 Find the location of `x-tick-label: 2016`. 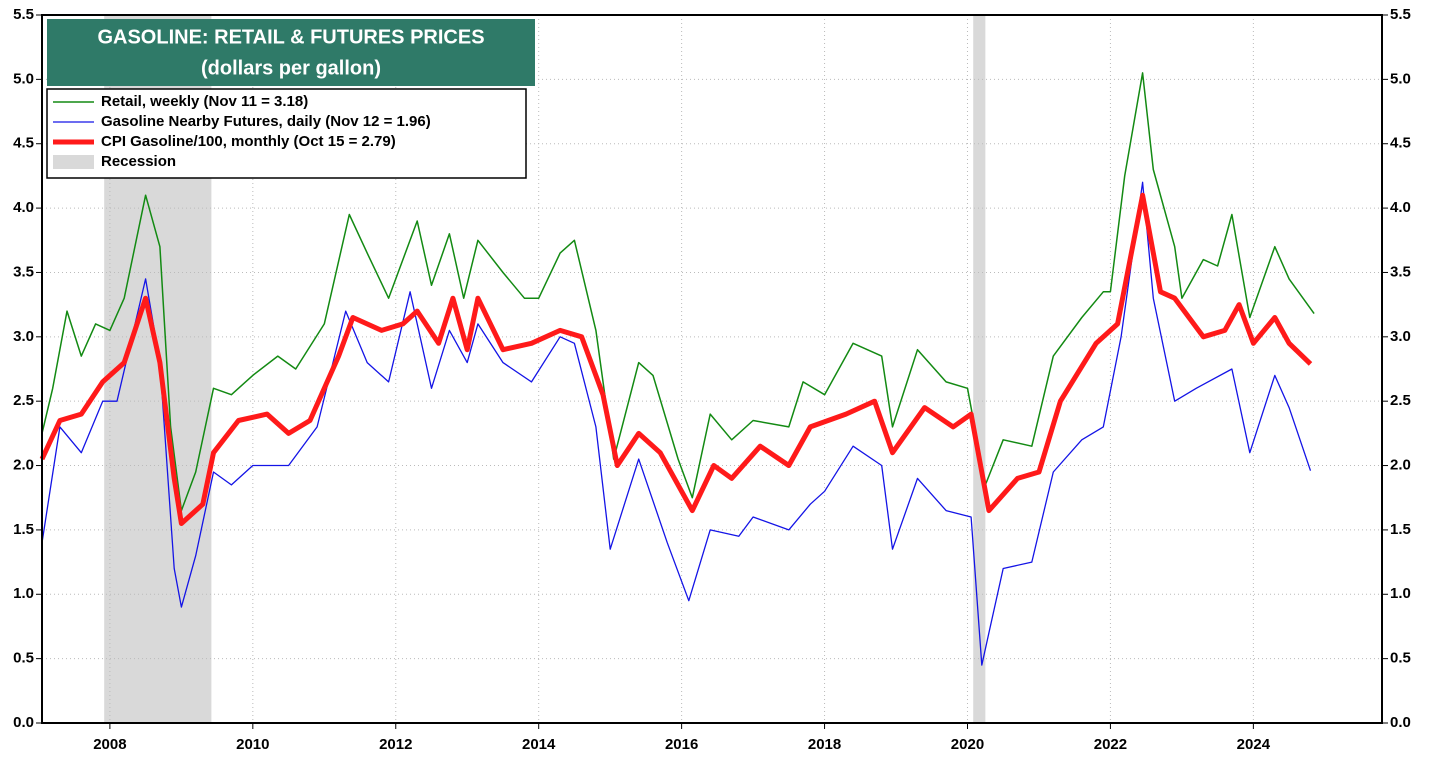

x-tick-label: 2016 is located at coordinates (681, 744).